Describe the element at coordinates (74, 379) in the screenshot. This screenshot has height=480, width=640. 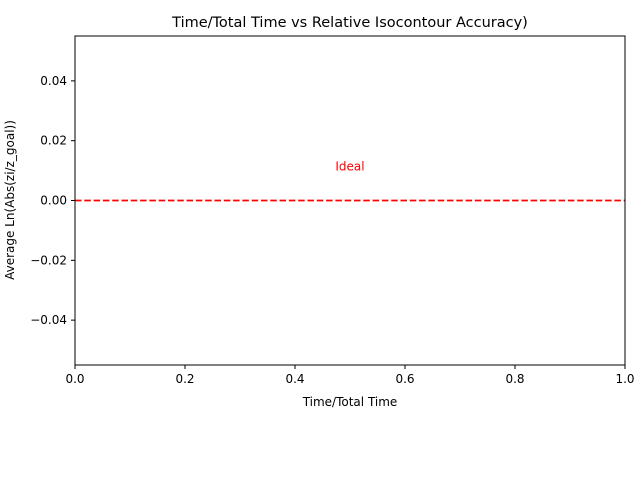
I see `x-tick-label: 0.0` at that location.